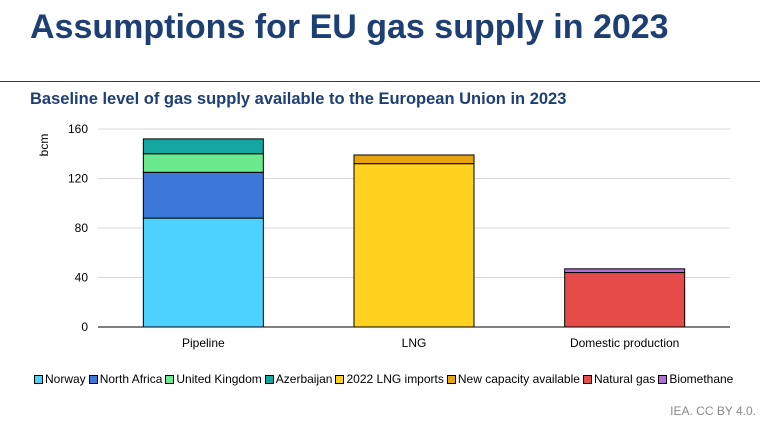 The image size is (776, 423). Describe the element at coordinates (78, 129) in the screenshot. I see `y-tick-label: 160` at that location.